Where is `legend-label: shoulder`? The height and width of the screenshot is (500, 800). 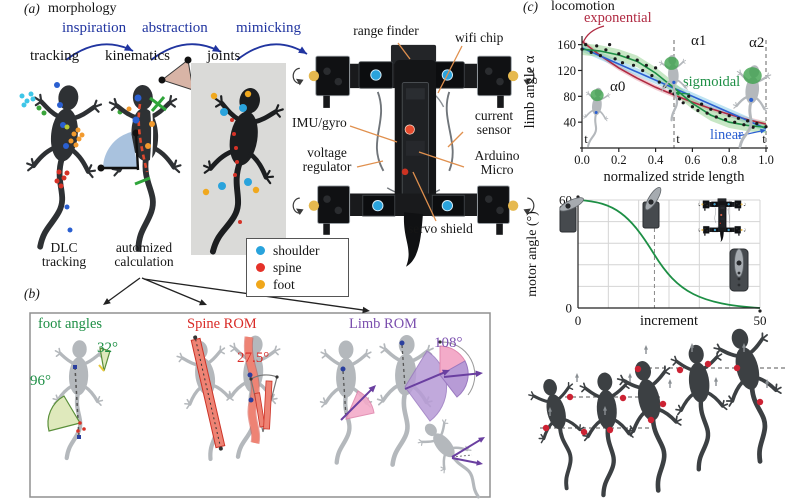
legend-label: shoulder is located at coordinates (296, 250).